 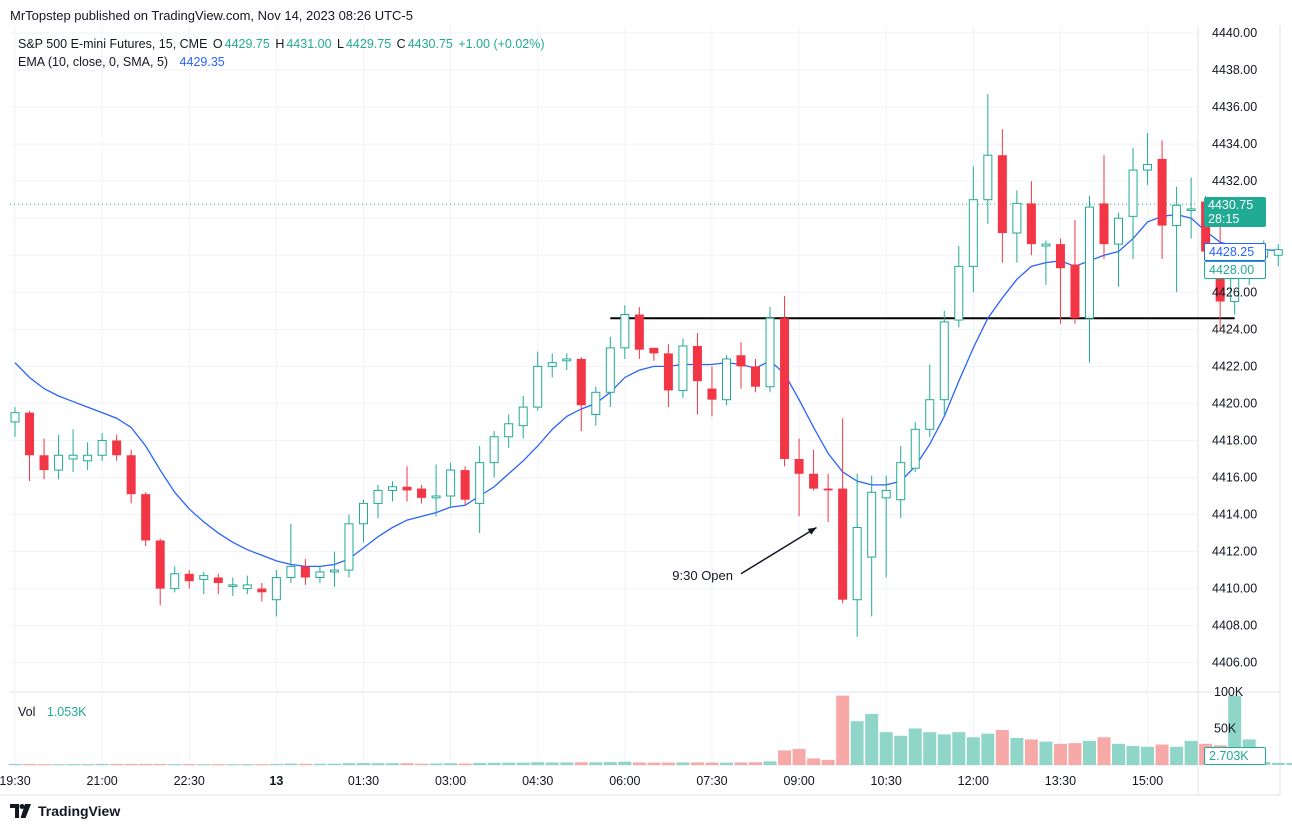 I want to click on legend-change: +1.00 (+0.02%), so click(x=501, y=44).